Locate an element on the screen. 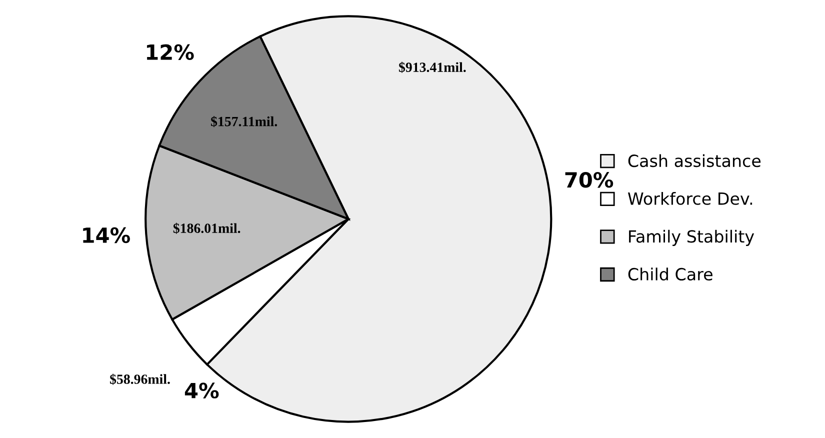  data-label: $58.96mil. is located at coordinates (140, 379).